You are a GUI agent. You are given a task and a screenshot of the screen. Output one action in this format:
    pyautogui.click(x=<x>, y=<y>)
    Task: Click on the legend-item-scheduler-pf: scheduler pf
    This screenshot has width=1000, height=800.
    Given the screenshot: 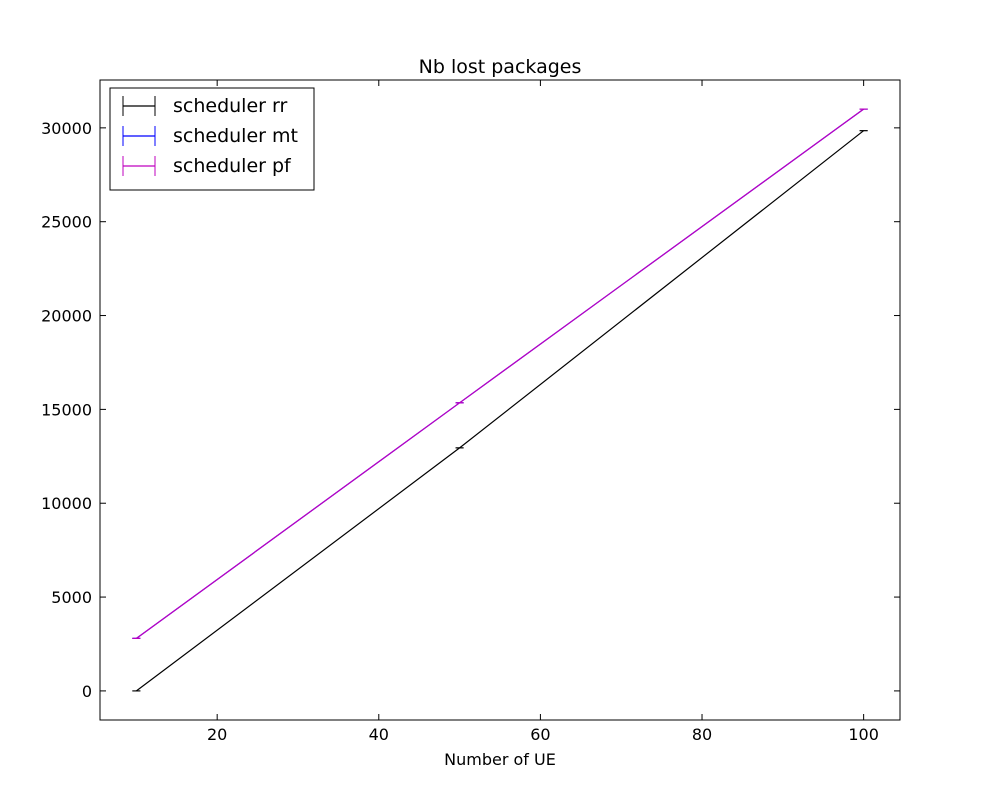 What is the action you would take?
    pyautogui.click(x=207, y=166)
    